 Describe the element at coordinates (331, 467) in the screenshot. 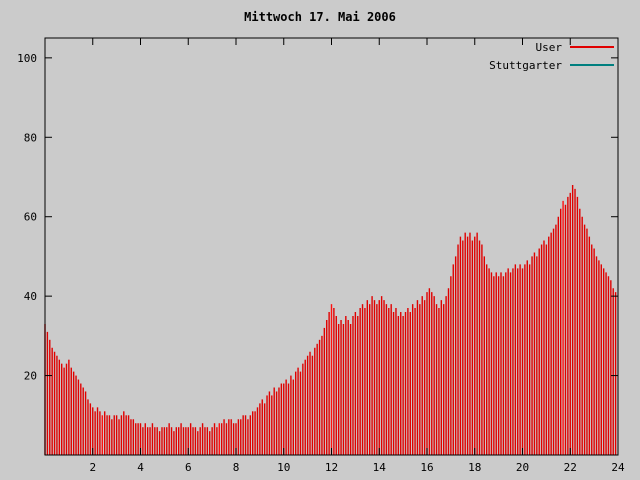

I see `svg-text: 12` at that location.